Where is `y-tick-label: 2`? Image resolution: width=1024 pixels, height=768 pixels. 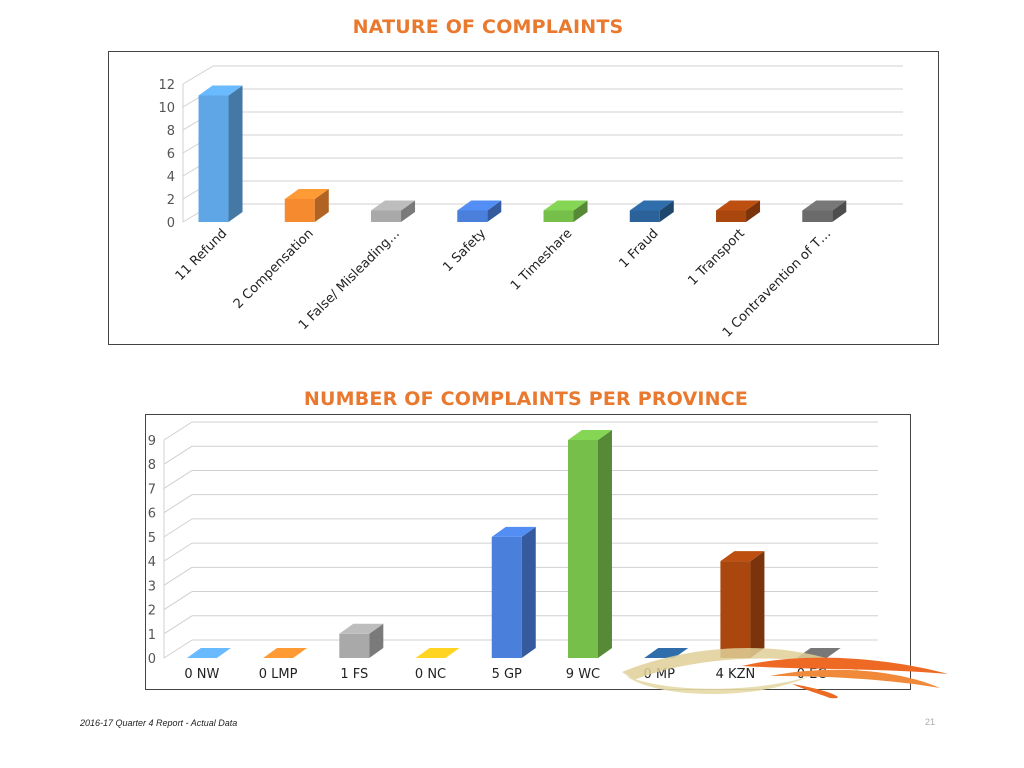 y-tick-label: 2 is located at coordinates (171, 200).